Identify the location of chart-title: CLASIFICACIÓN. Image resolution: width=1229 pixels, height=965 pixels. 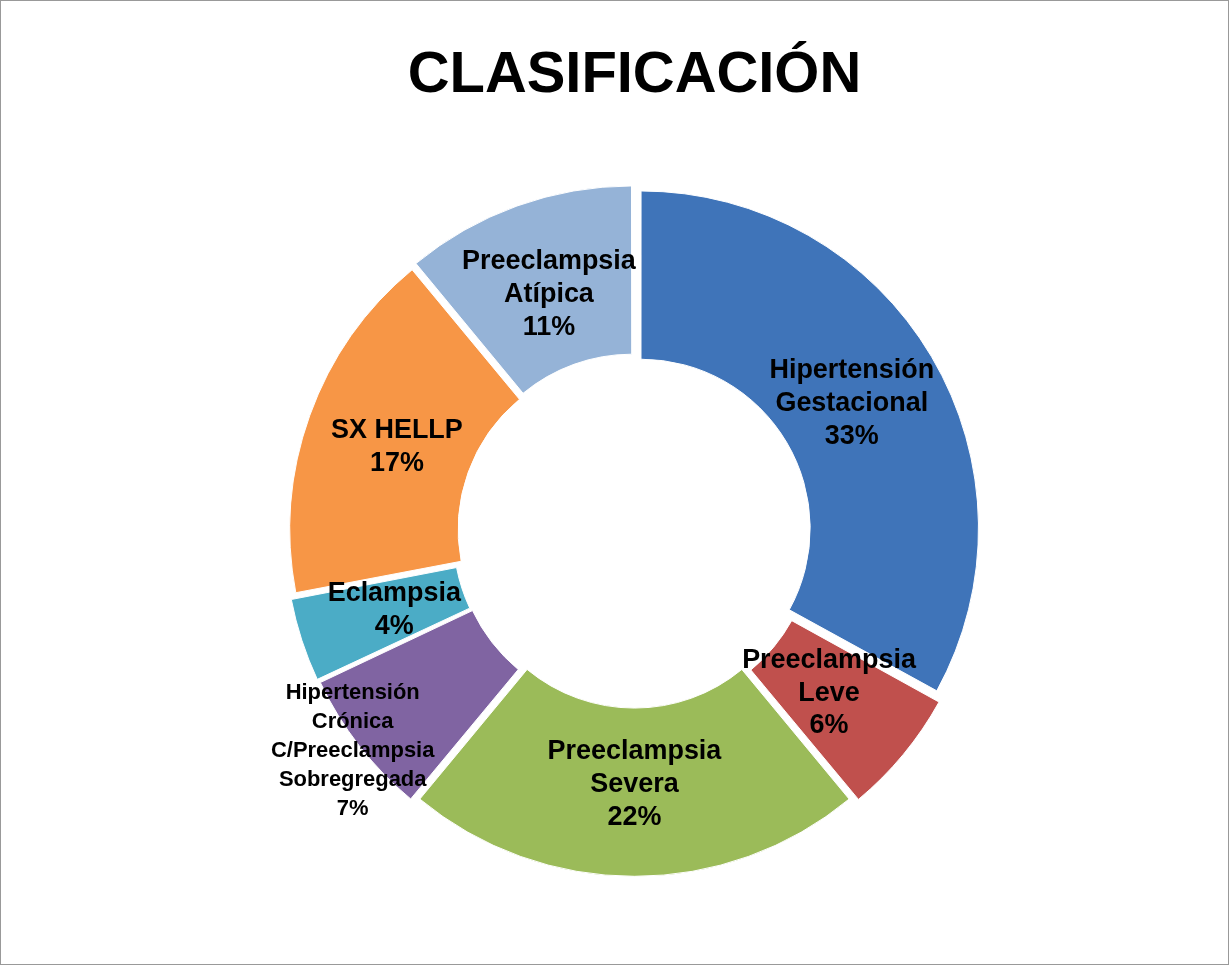
(634, 71).